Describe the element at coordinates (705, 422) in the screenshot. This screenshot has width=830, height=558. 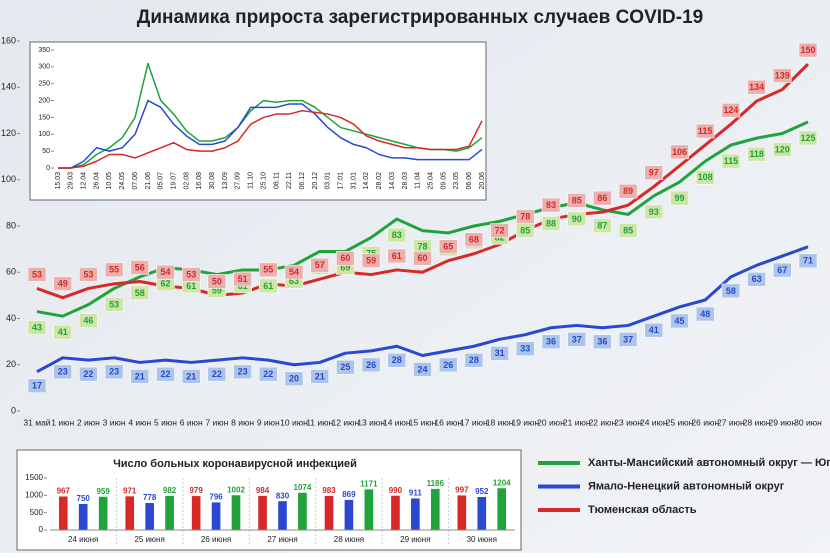
I see `x-tick-label: 26 июн` at that location.